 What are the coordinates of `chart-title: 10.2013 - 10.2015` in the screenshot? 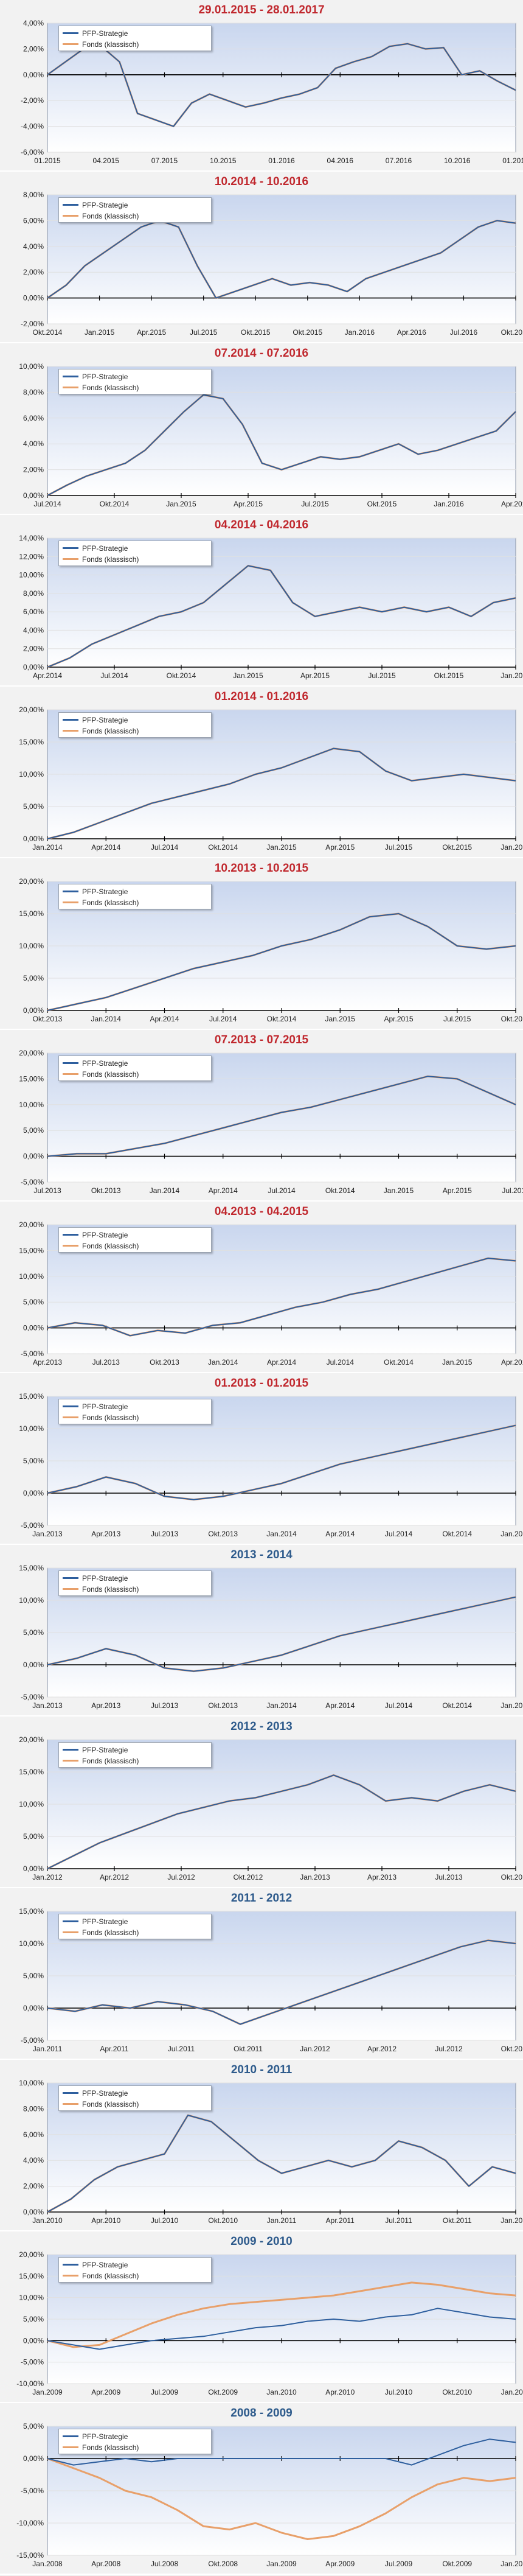 It's located at (261, 868).